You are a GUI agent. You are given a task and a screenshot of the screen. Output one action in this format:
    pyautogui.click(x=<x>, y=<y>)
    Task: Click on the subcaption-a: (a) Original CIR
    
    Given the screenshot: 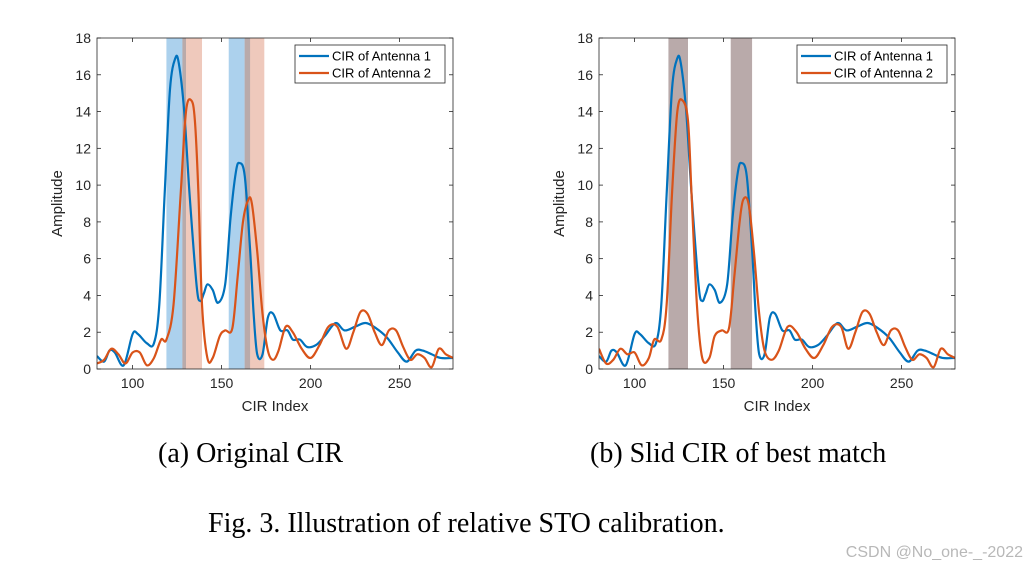 What is the action you would take?
    pyautogui.click(x=251, y=453)
    